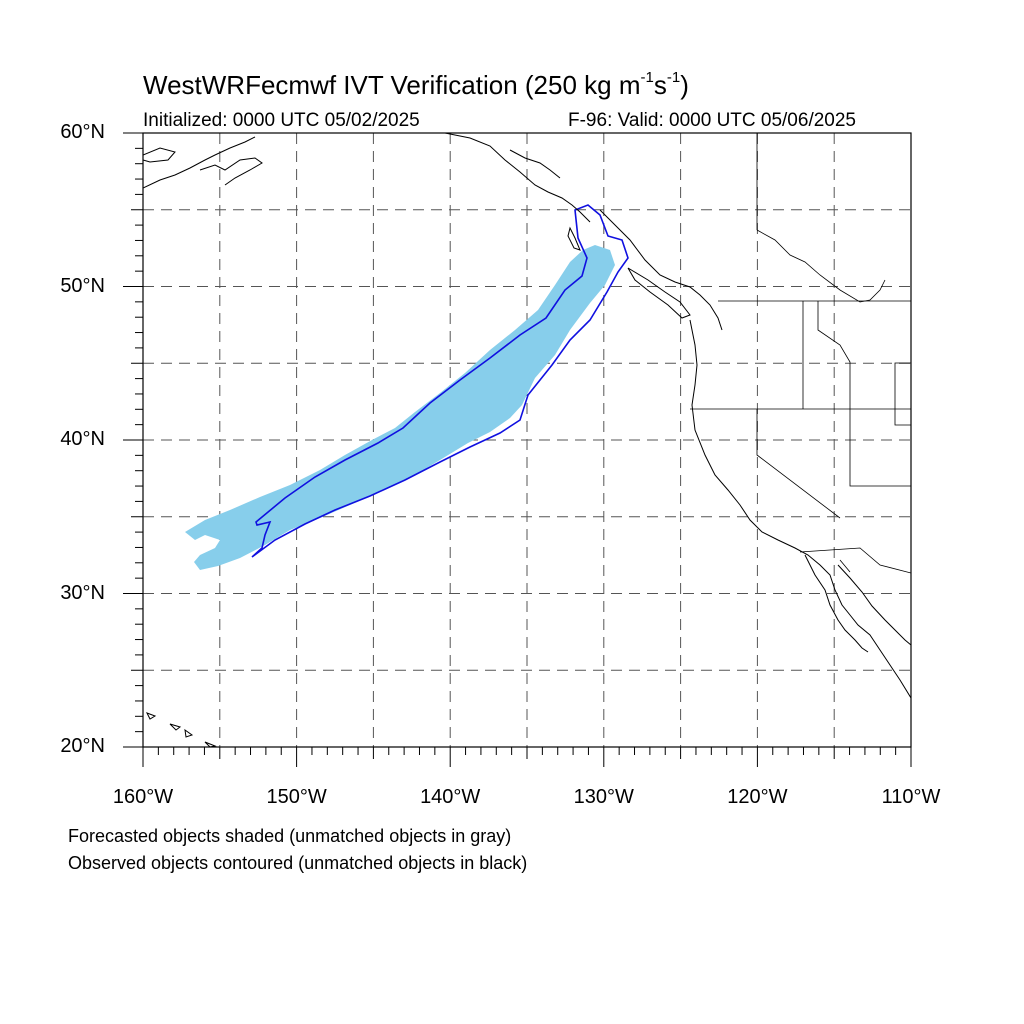 The image size is (1024, 1024). What do you see at coordinates (82, 132) in the screenshot?
I see `latitude-label: 60°N` at bounding box center [82, 132].